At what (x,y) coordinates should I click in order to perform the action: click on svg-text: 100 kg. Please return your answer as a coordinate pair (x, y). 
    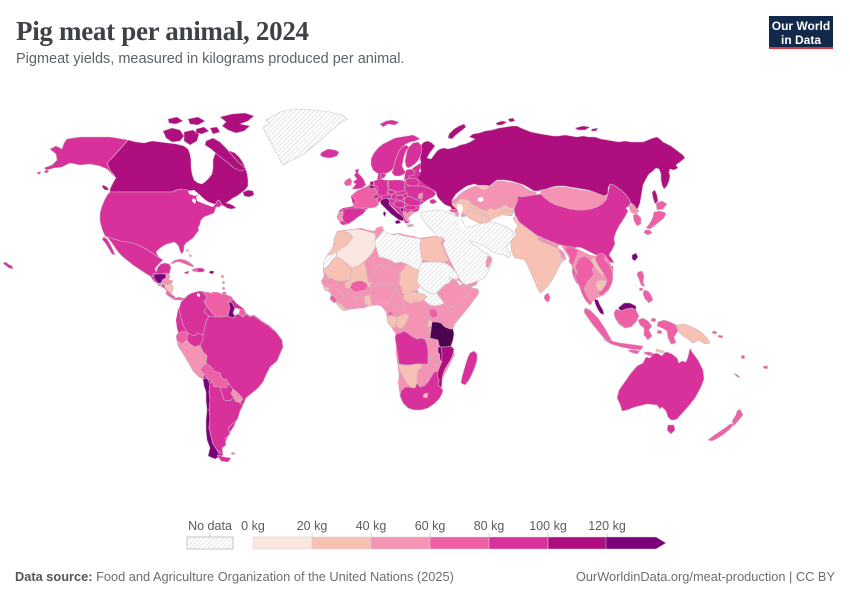
    Looking at the image, I should click on (548, 526).